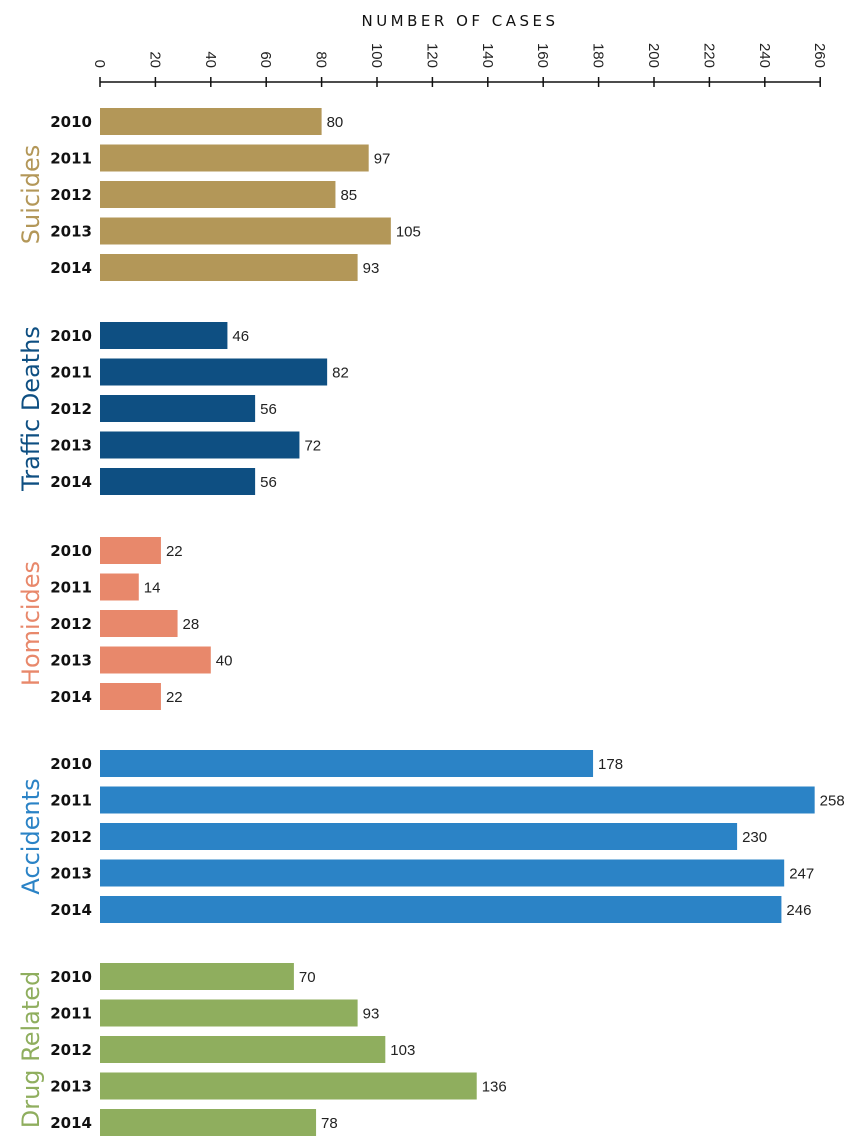  What do you see at coordinates (265, 59) in the screenshot?
I see `x-tick-label: 60` at bounding box center [265, 59].